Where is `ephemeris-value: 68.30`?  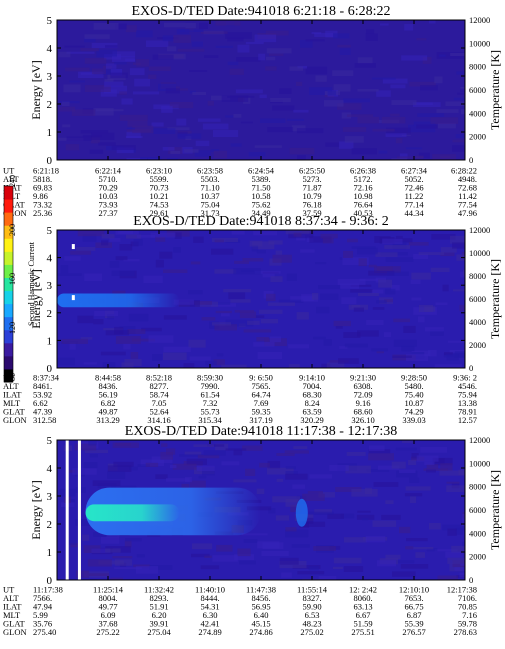 ephemeris-value: 68.30 is located at coordinates (311, 394).